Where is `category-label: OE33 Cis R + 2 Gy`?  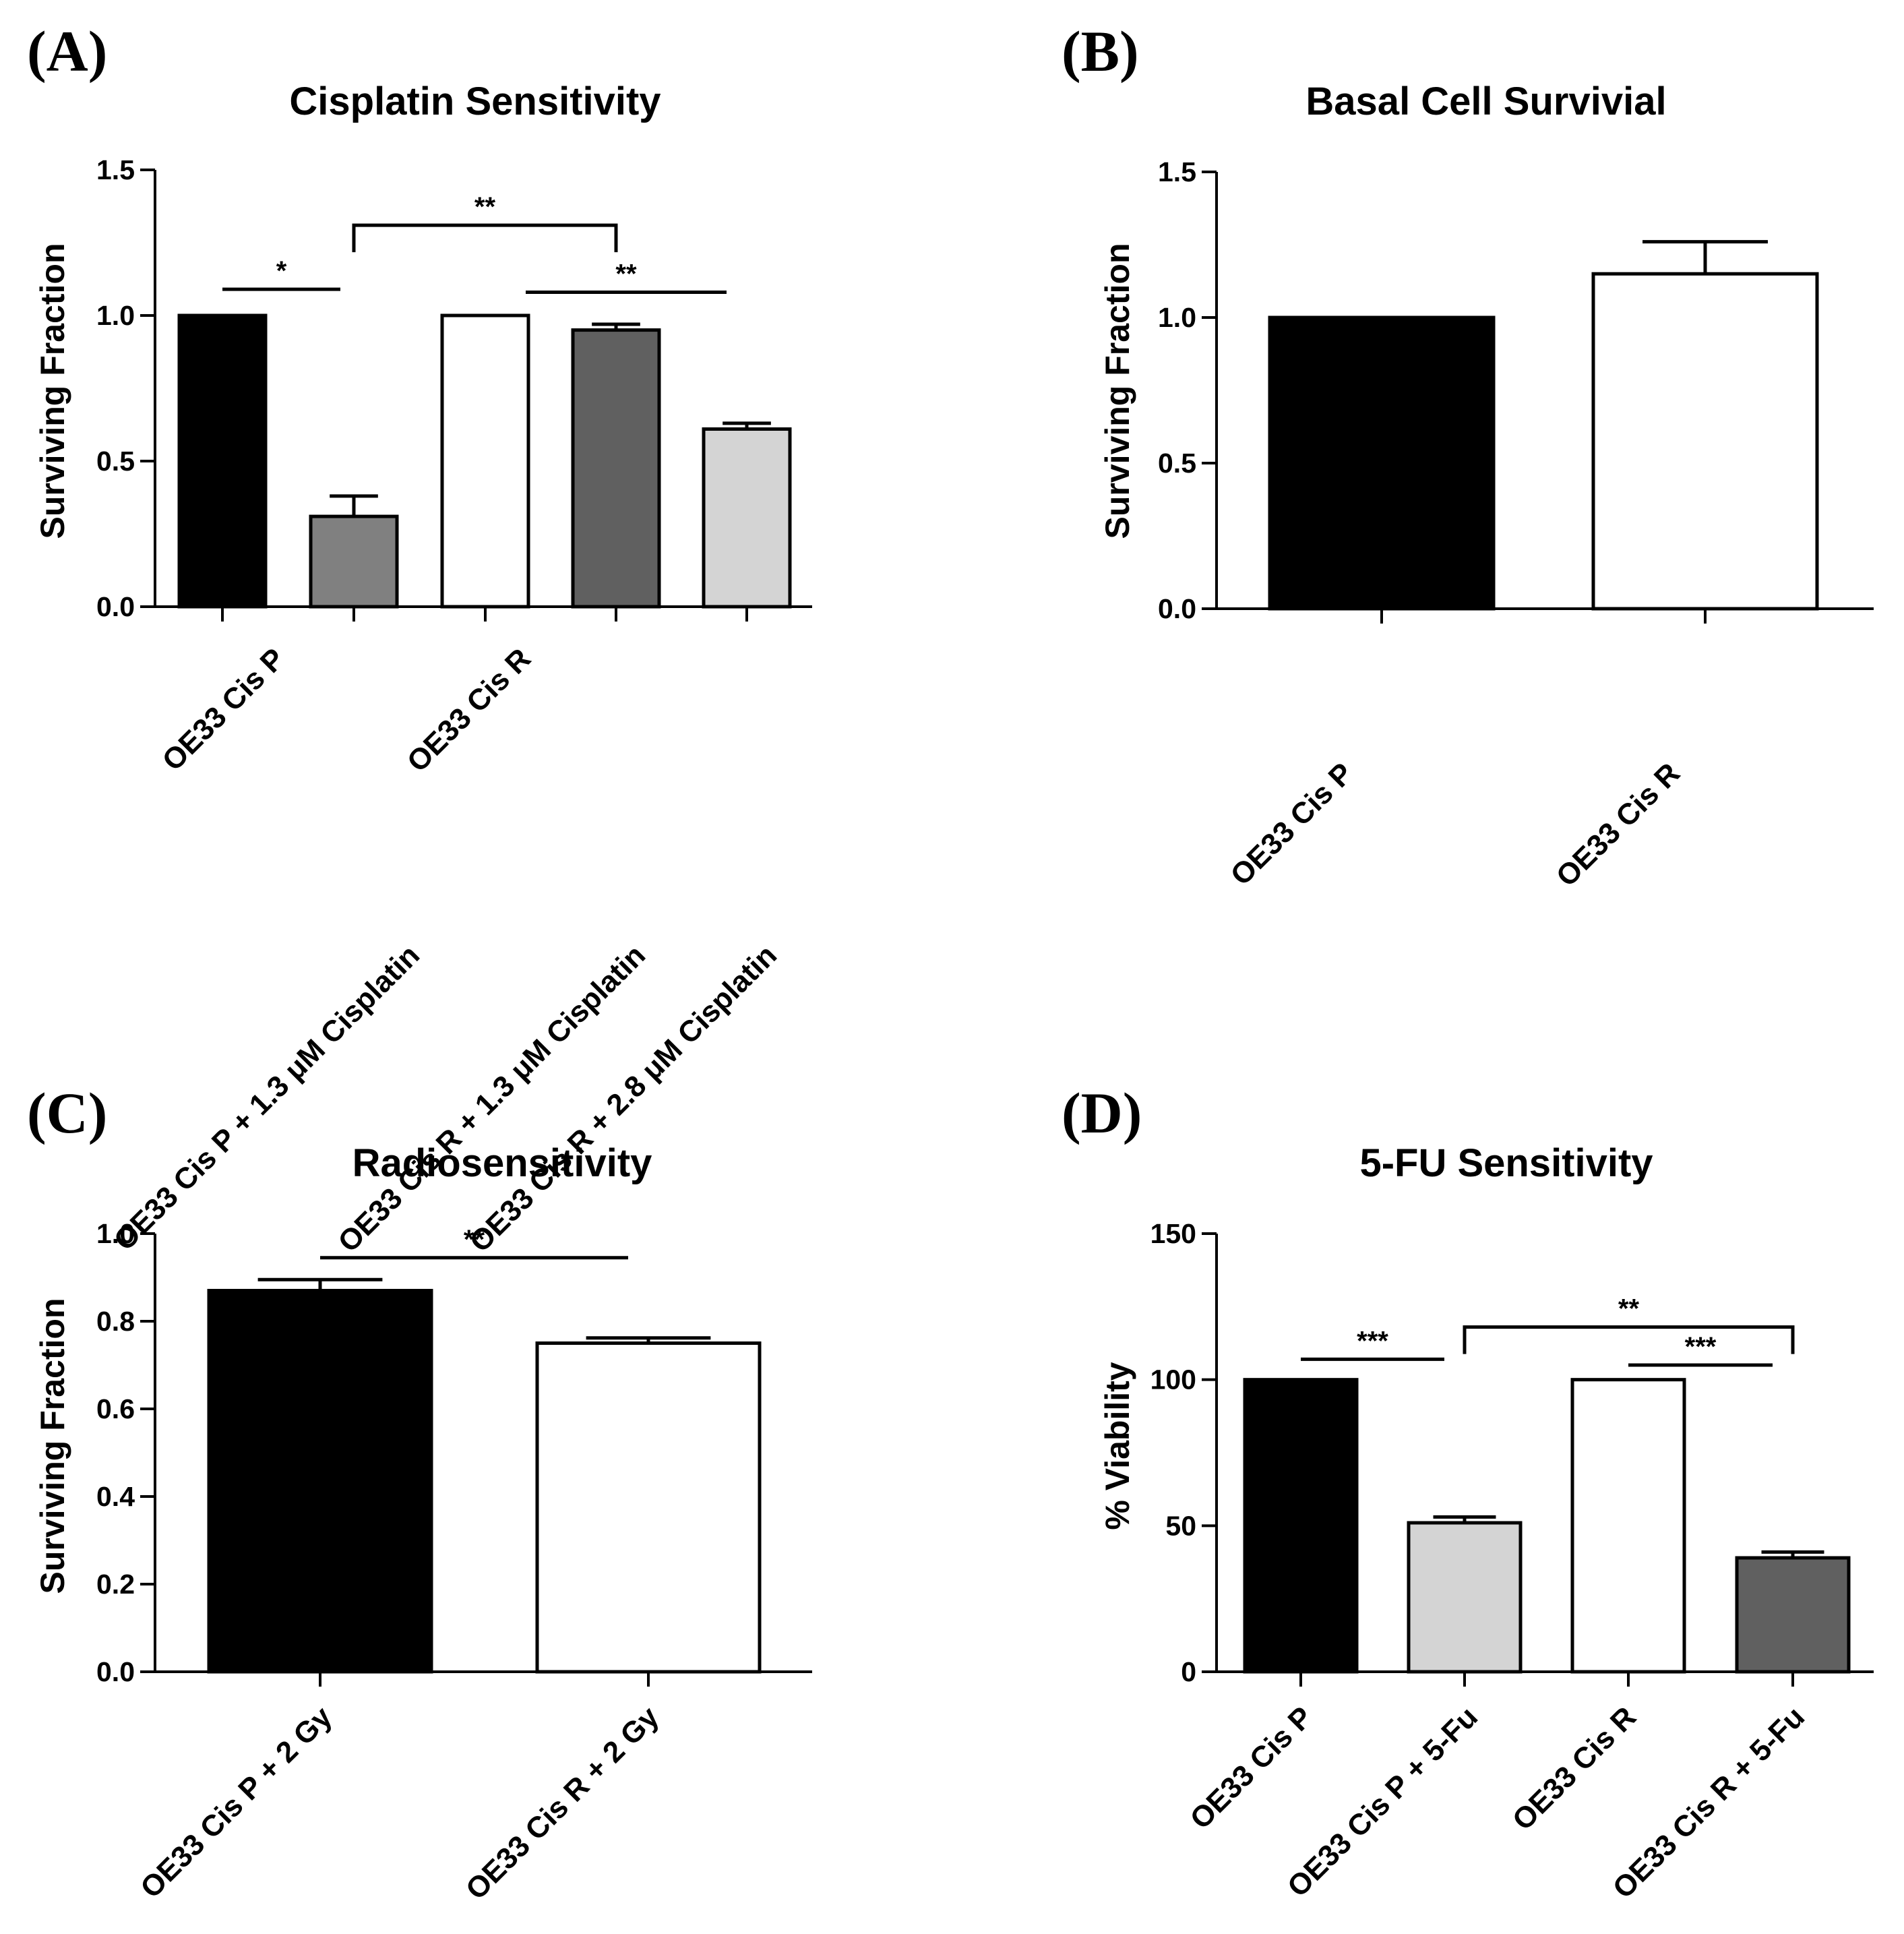
category-label: OE33 Cis R + 2 Gy is located at coordinates (563, 1803).